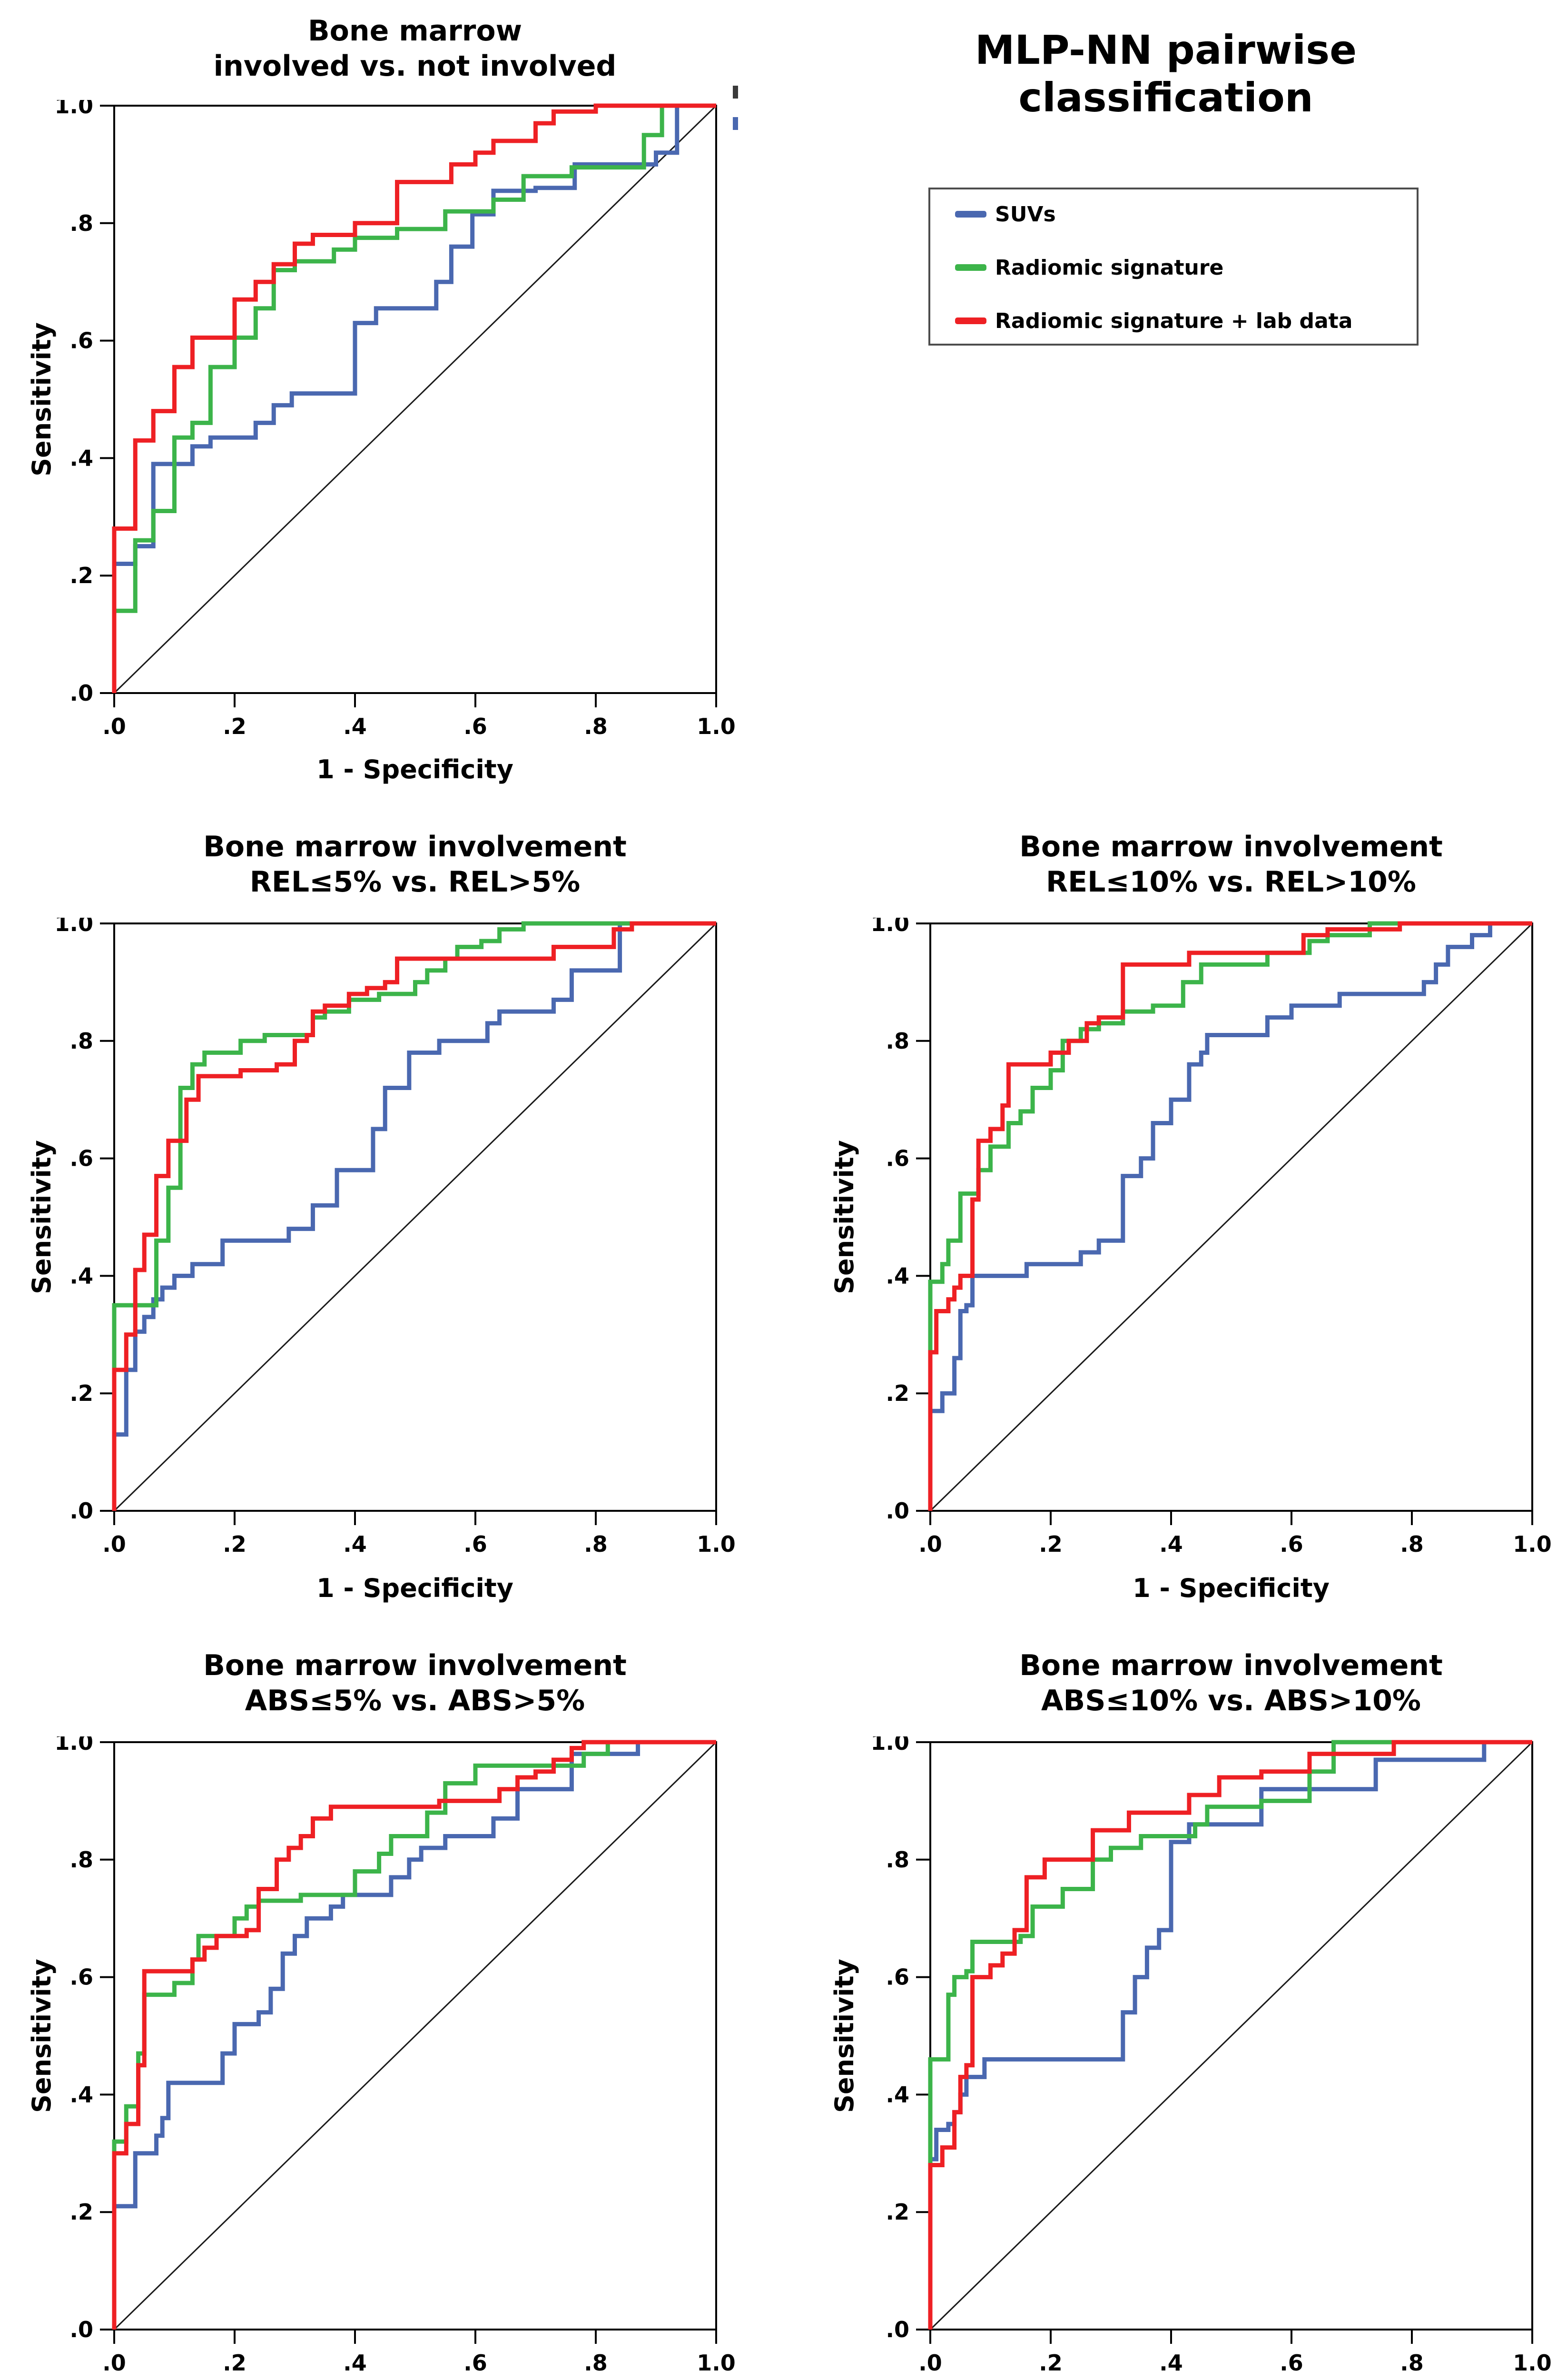 The height and width of the screenshot is (2380, 1557). I want to click on suvs-line-swatch-icon, so click(970, 214).